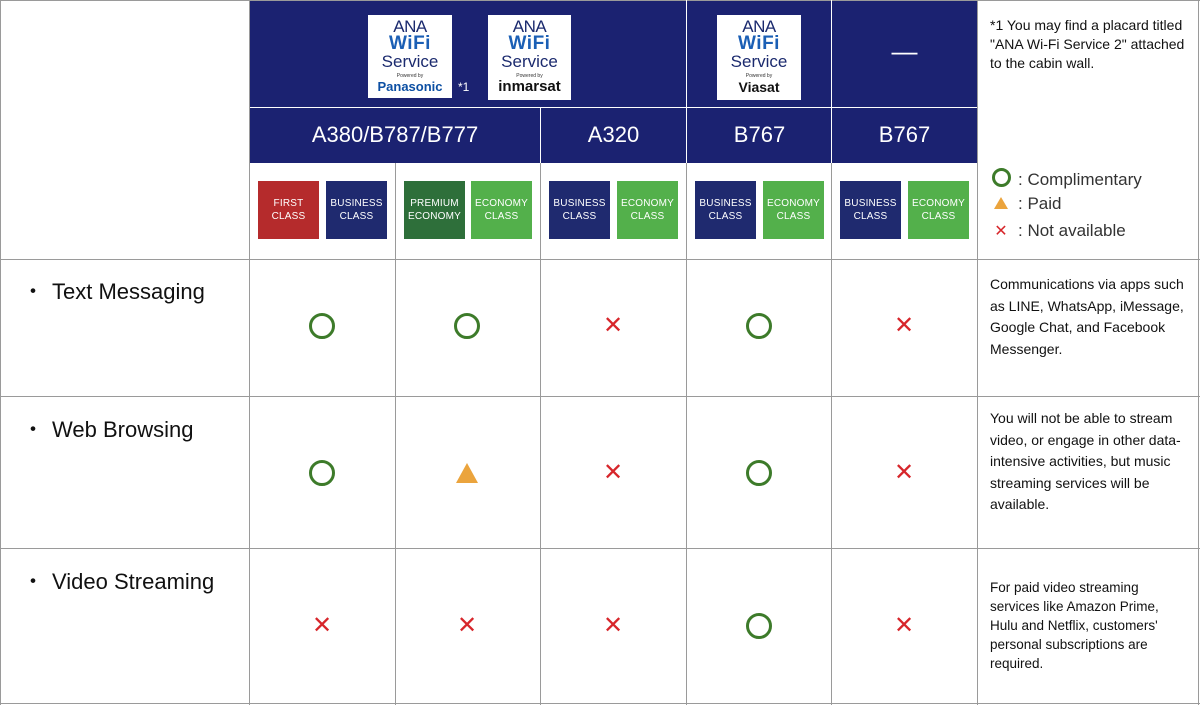  Describe the element at coordinates (1080, 179) in the screenshot. I see `legend-label: : Complimentary` at that location.